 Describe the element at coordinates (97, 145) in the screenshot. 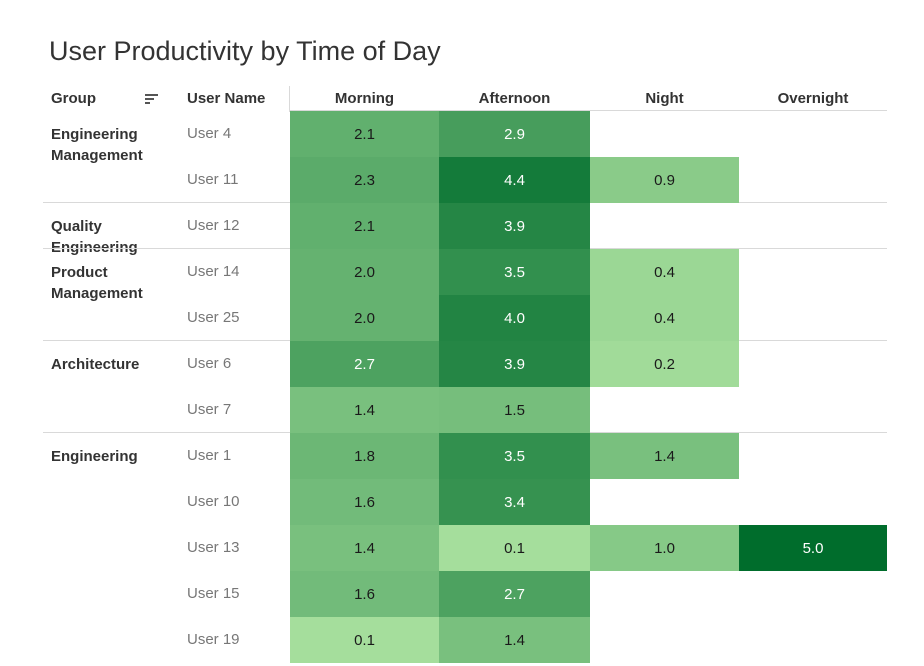

I see `group-label-engineering-management: Engineering Management` at that location.